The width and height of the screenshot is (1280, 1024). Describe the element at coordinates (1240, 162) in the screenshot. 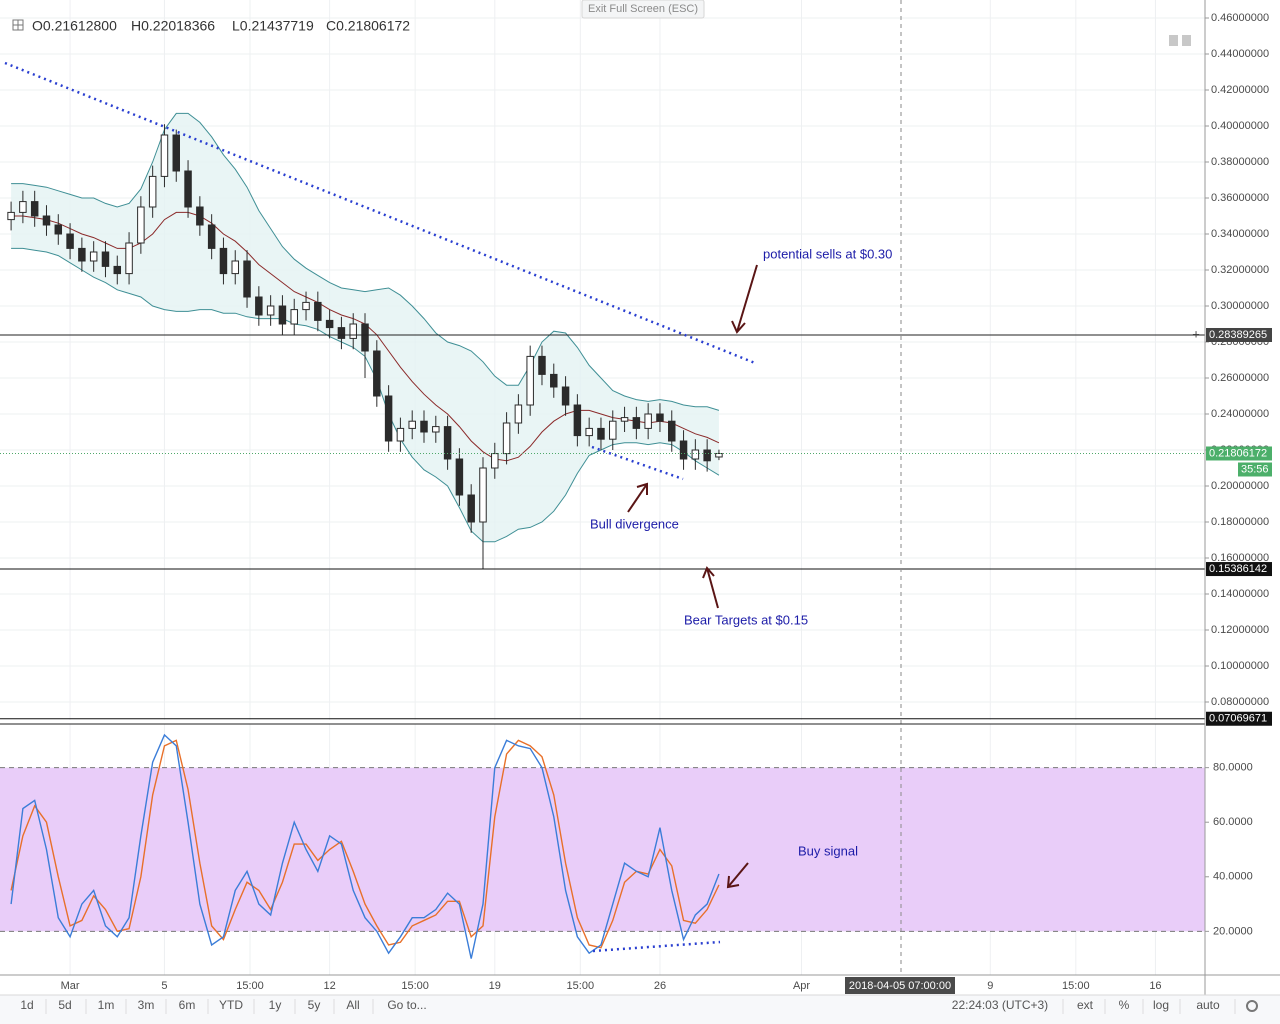

I see `y-tick-label: 0.38000000` at that location.